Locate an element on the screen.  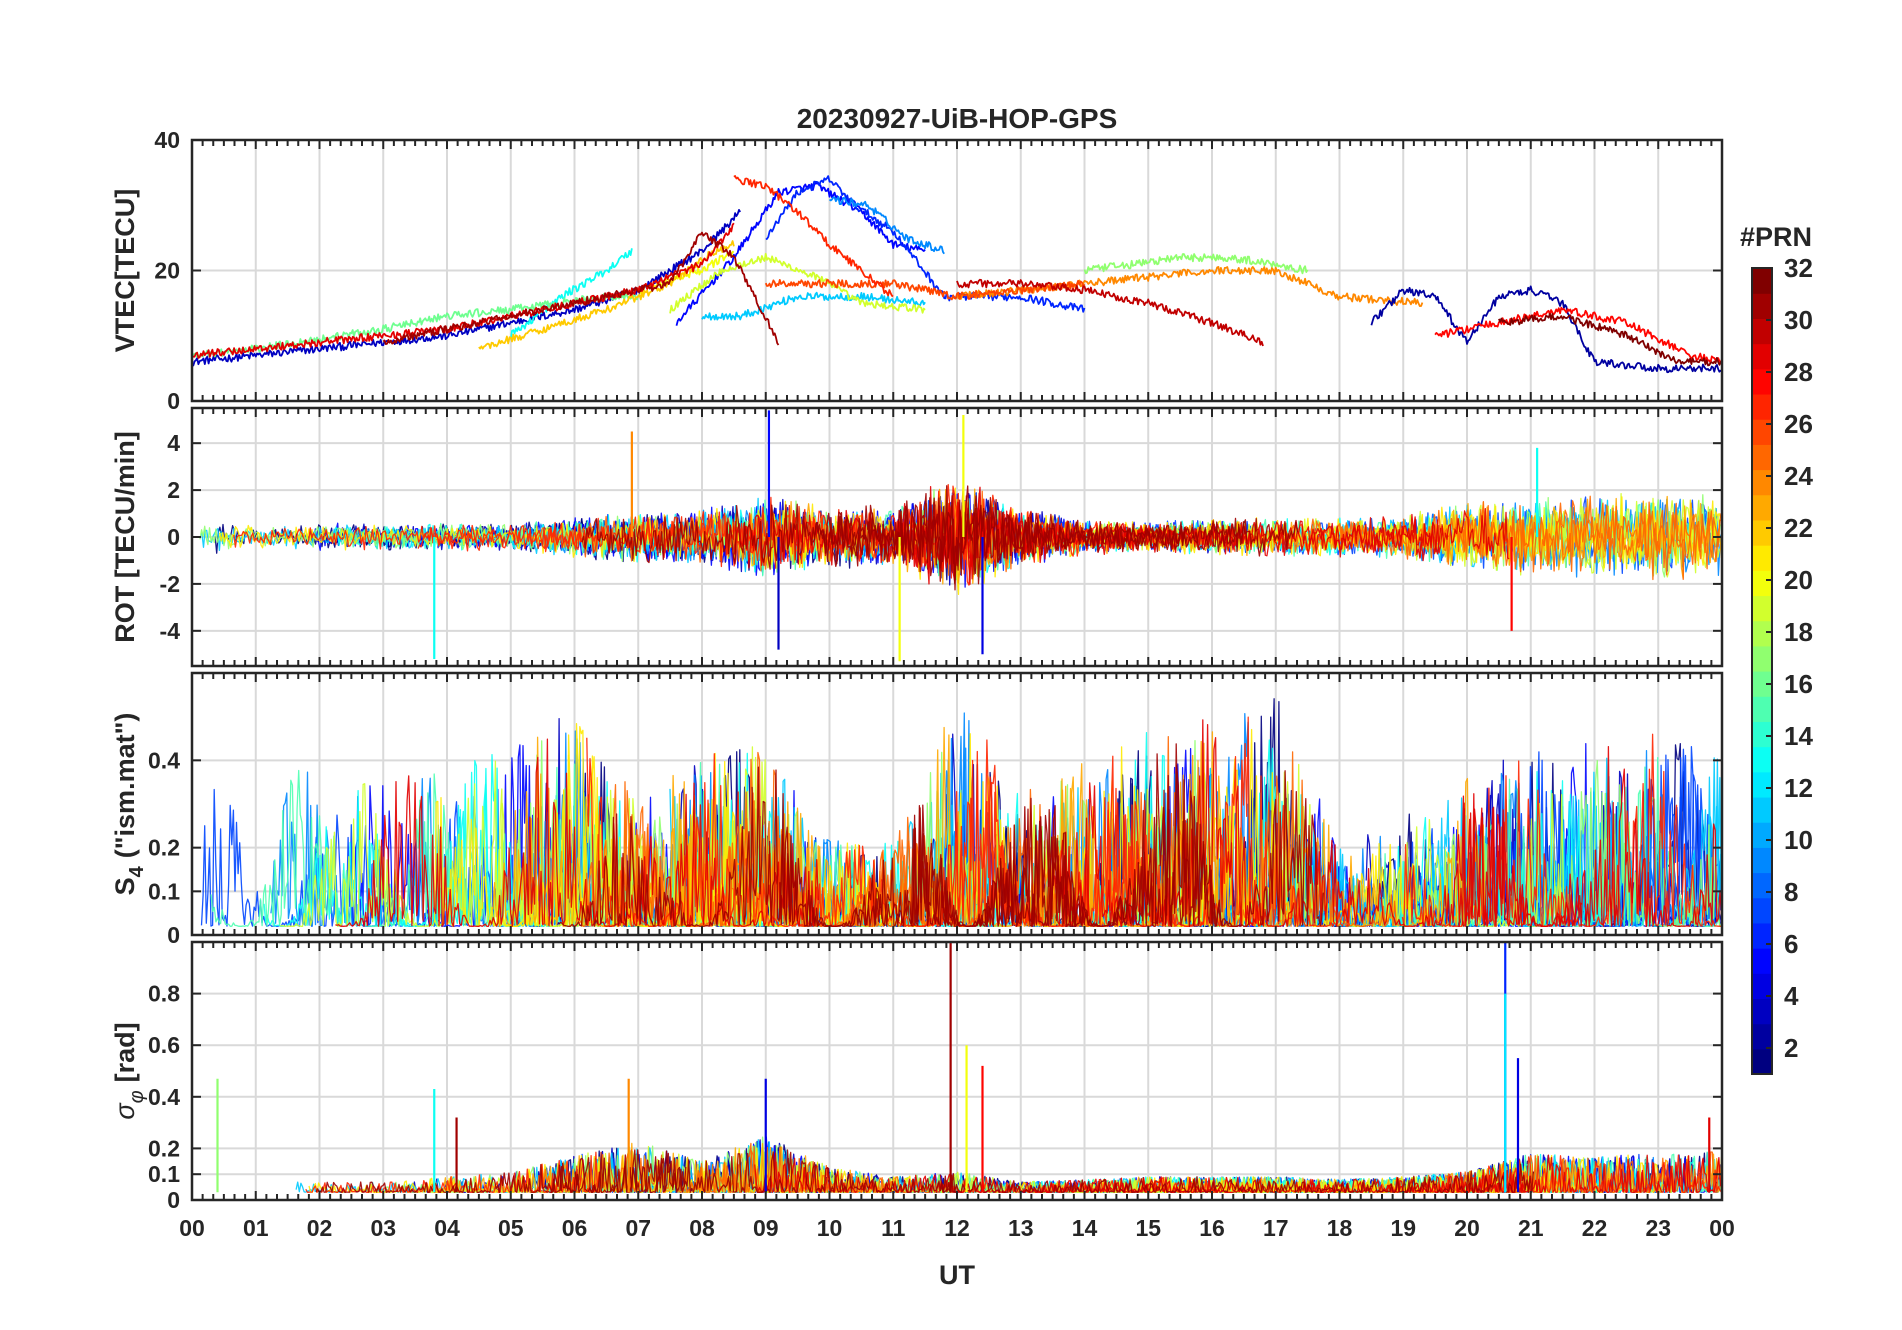
y-axis-label-rot: ROT [TECU/min] is located at coordinates (125, 536).